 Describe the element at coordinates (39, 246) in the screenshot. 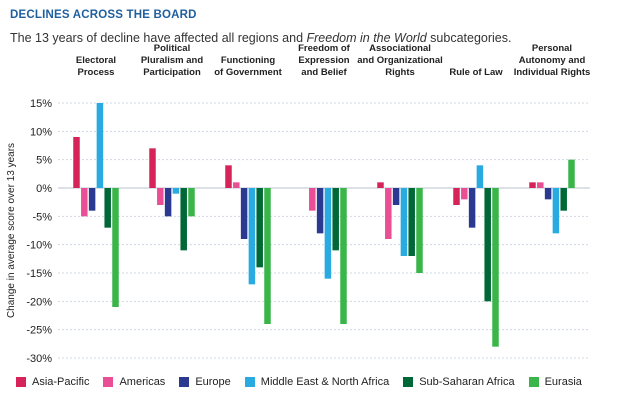

I see `y-tick-label: -10%` at that location.